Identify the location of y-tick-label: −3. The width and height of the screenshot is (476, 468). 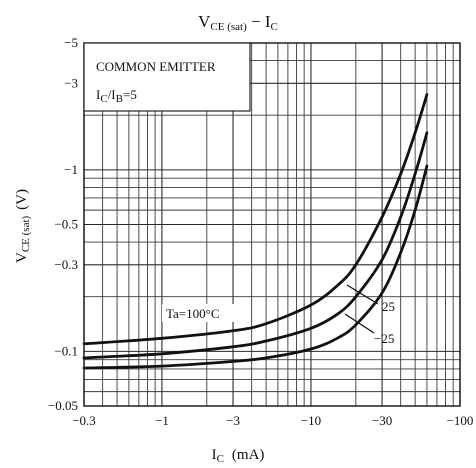
(71, 82).